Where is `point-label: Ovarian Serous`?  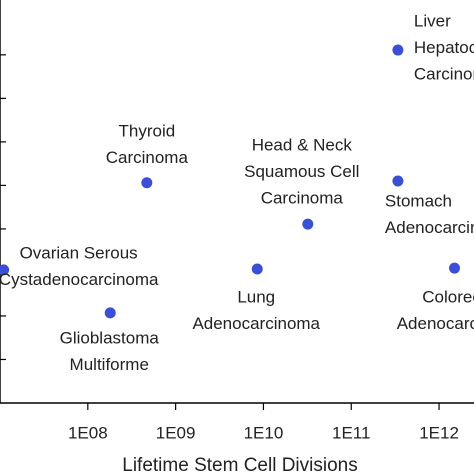
point-label: Ovarian Serous is located at coordinates (79, 252).